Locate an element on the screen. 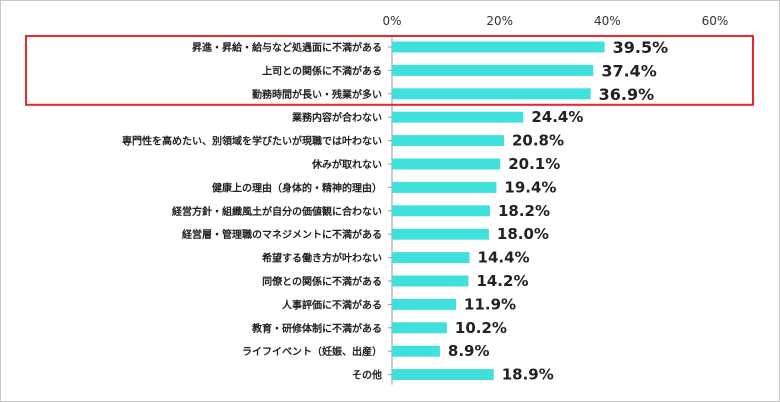 This screenshot has height=402, width=780. category-label: 経営方針・組織風土が自分の価値観に合わない is located at coordinates (277, 211).